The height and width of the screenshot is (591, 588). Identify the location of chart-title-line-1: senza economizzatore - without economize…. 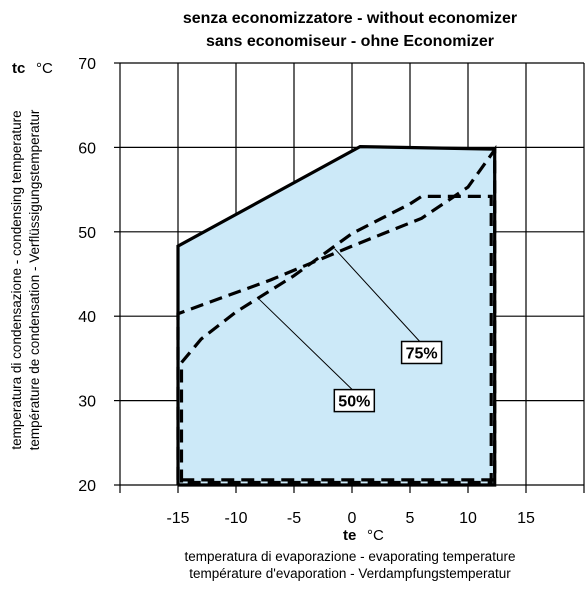
(350, 18).